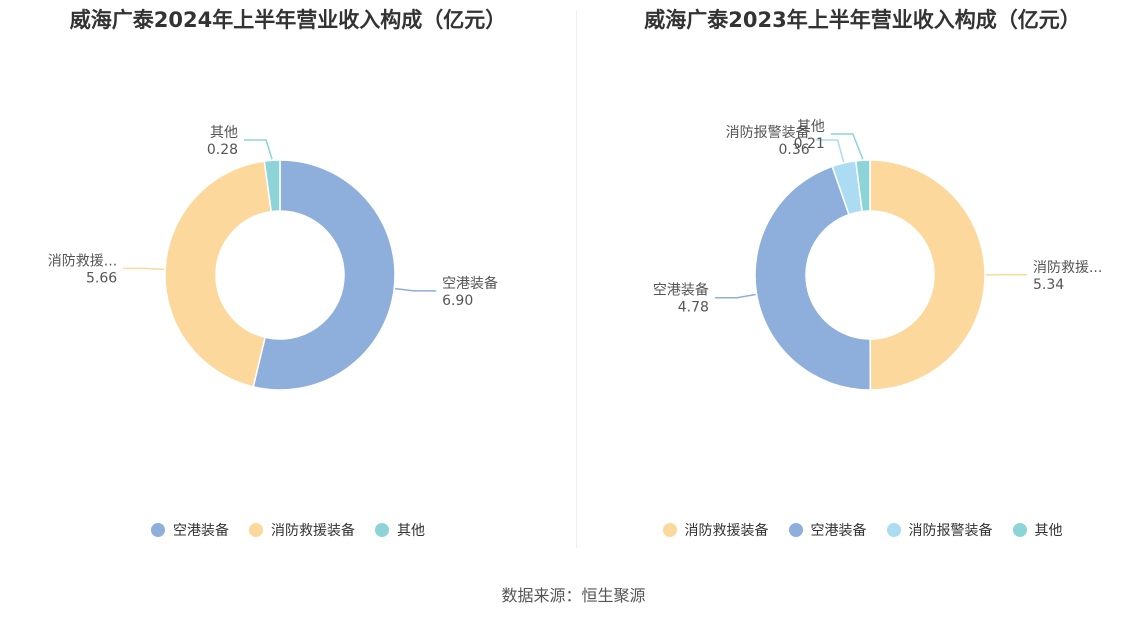  I want to click on leader-line-消防报警装备, so click(830, 151).